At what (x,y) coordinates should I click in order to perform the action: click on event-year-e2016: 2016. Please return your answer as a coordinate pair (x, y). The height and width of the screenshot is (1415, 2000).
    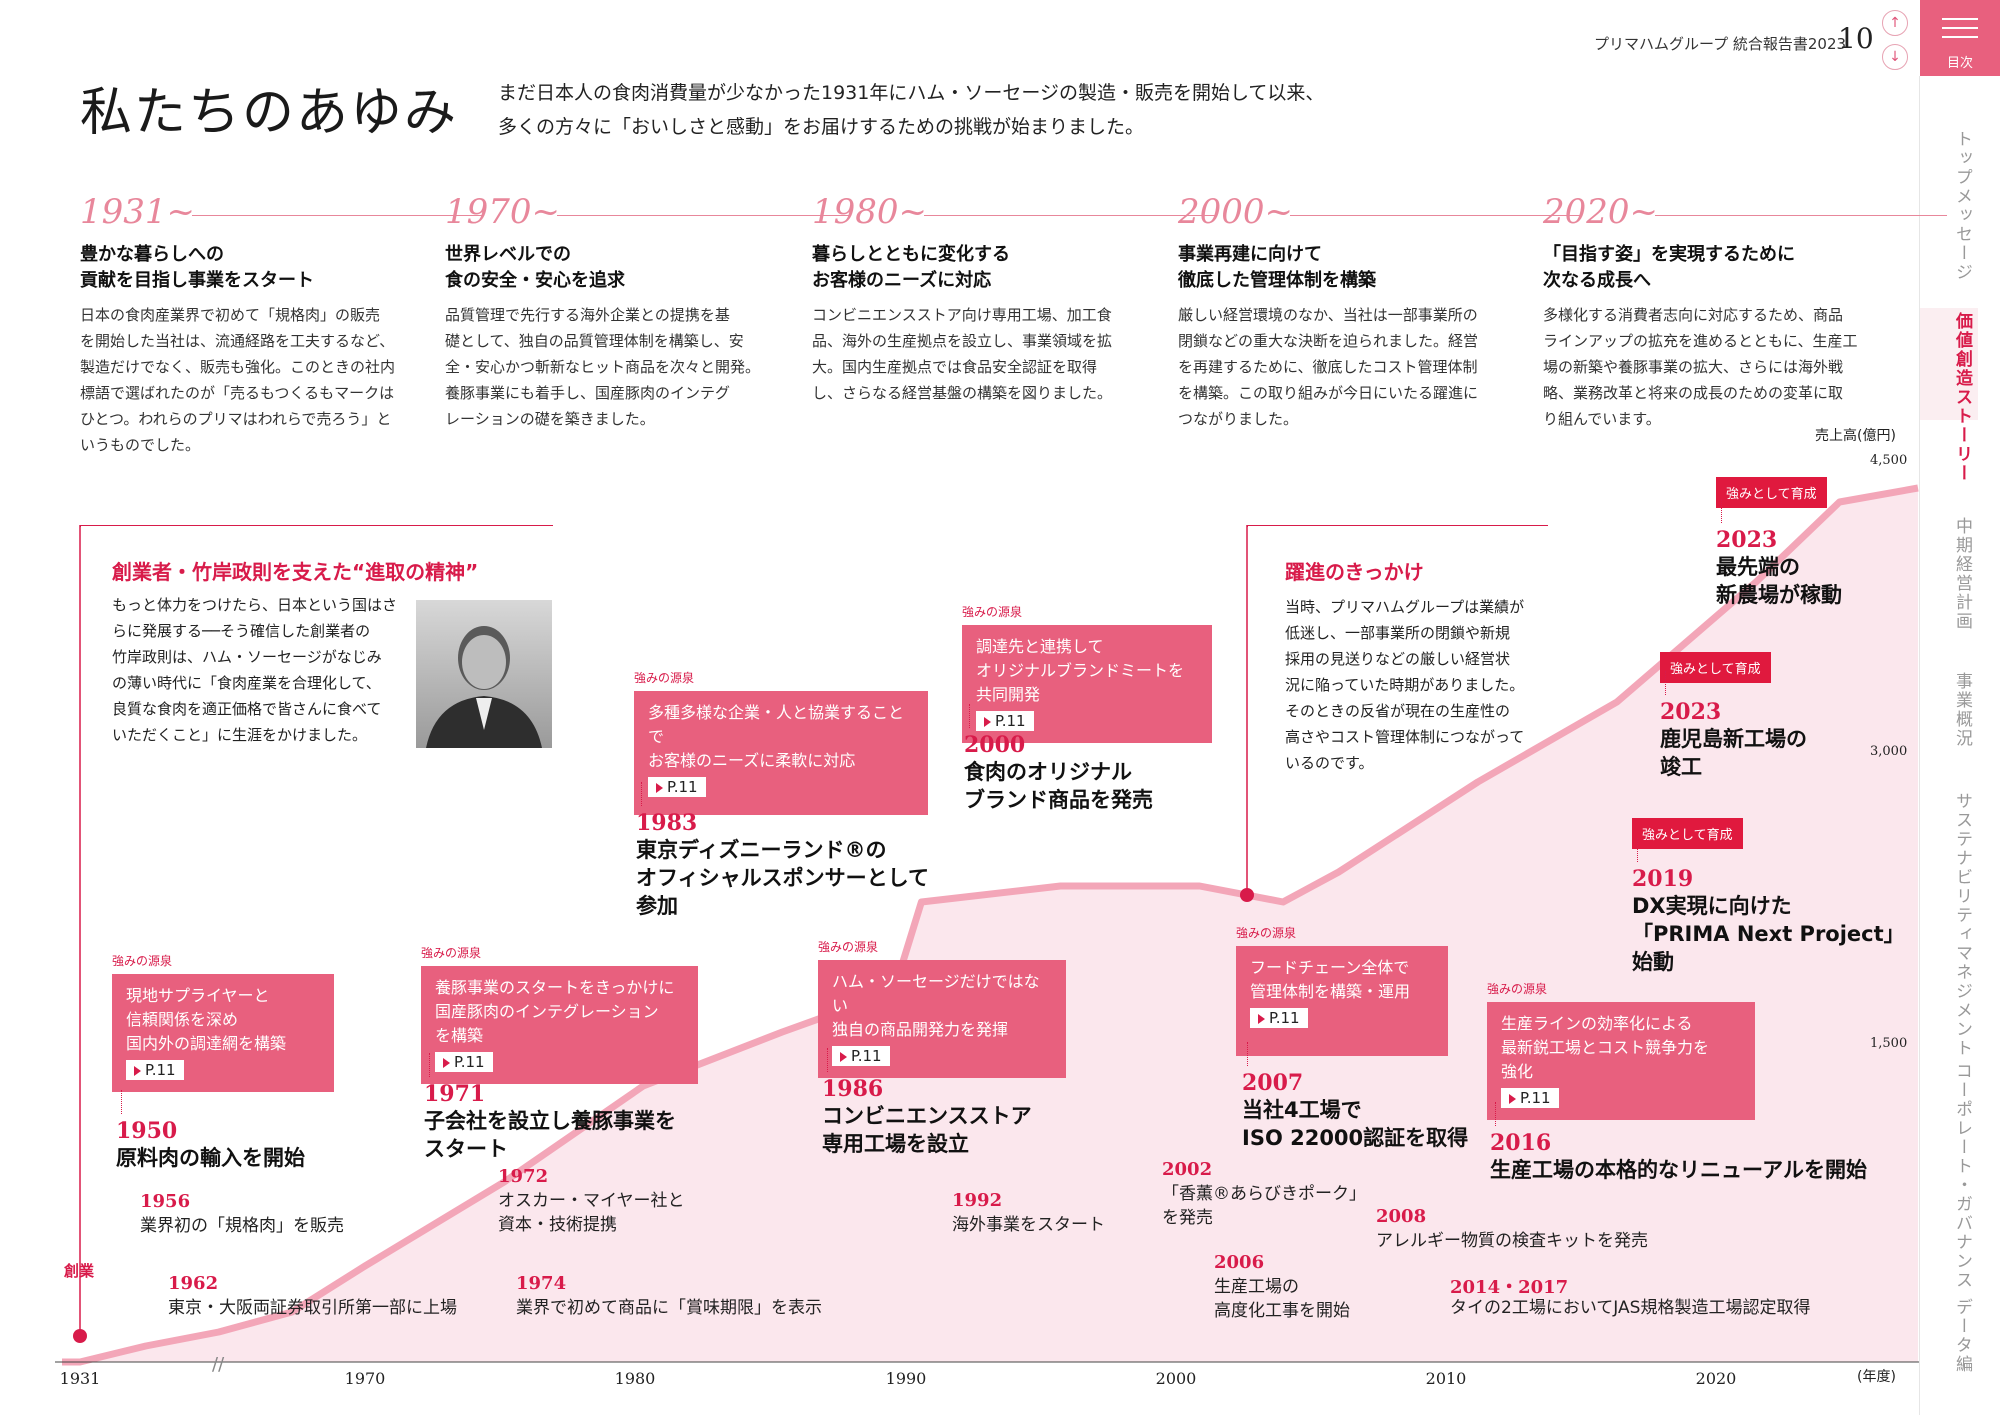
    Looking at the image, I should click on (1521, 1143).